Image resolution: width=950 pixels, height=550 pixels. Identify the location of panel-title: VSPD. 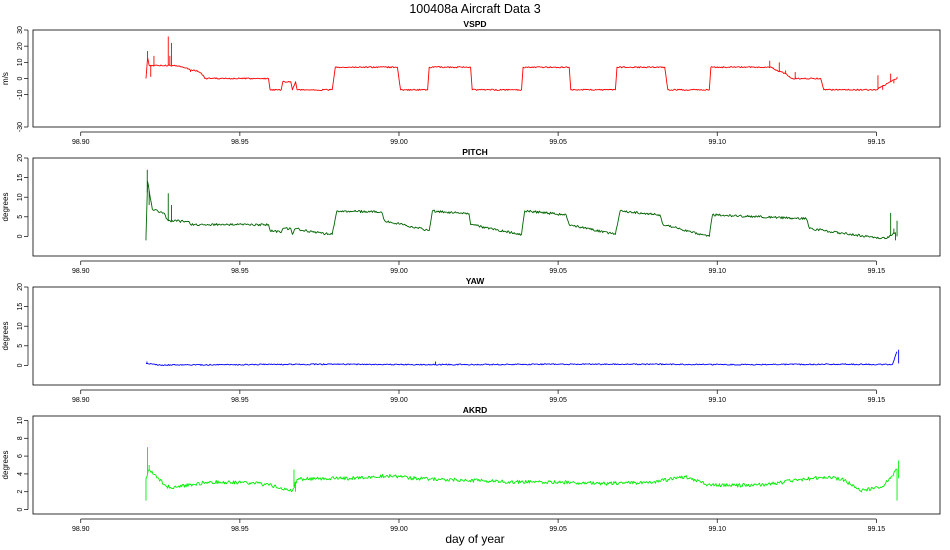
(474, 24).